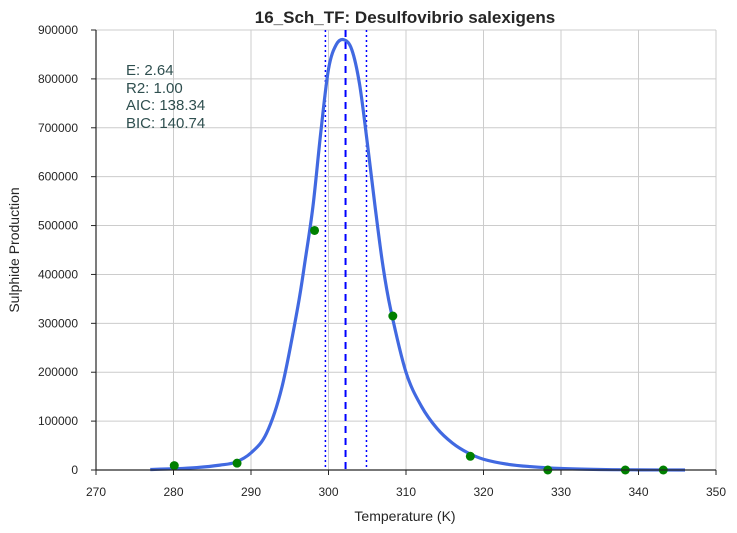  What do you see at coordinates (58, 323) in the screenshot?
I see `y-tick-label: 300000` at bounding box center [58, 323].